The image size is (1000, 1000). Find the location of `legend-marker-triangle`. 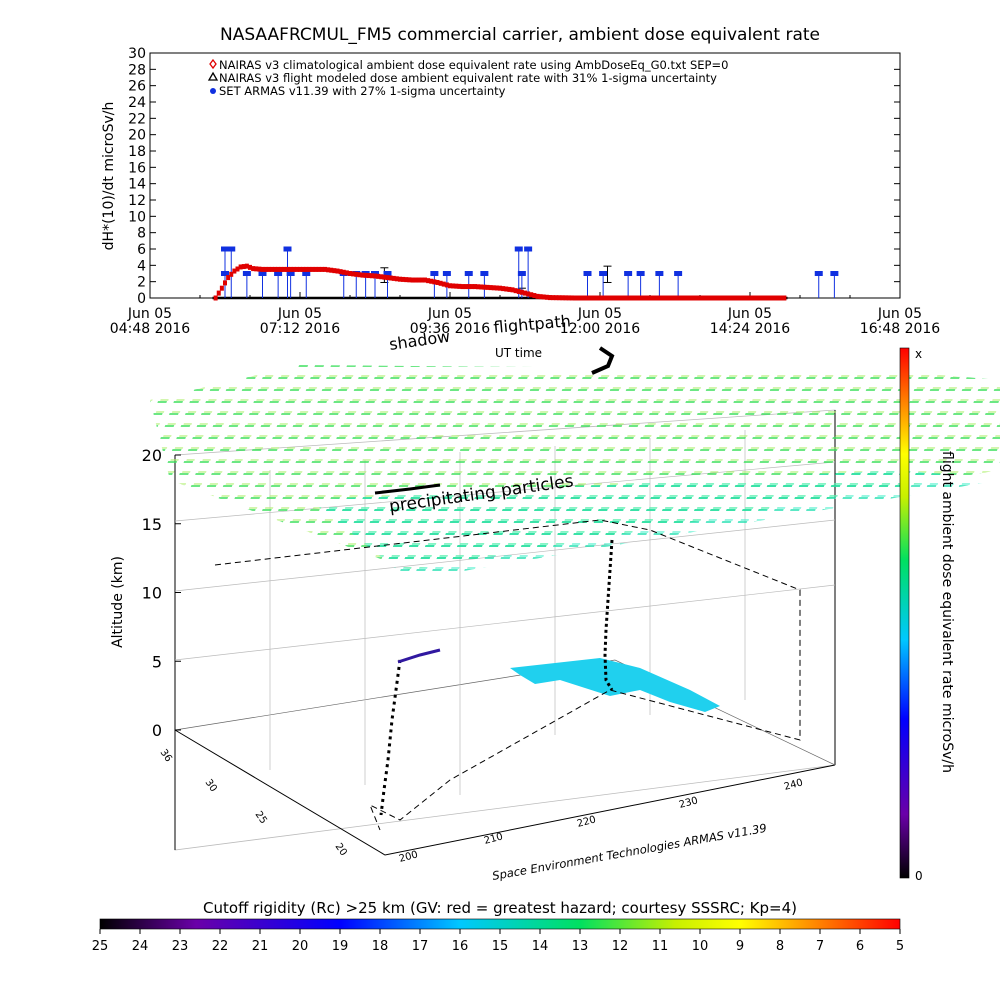

legend-marker-triangle is located at coordinates (213, 76).